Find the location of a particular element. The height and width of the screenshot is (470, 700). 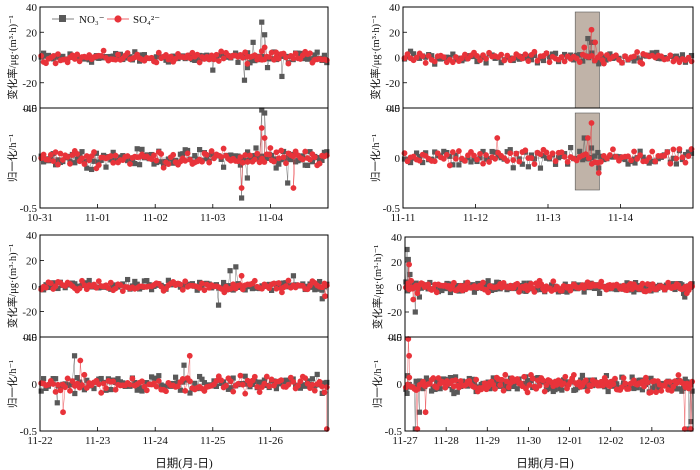

y-tick-label: -0.5 is located at coordinates (392, 209).